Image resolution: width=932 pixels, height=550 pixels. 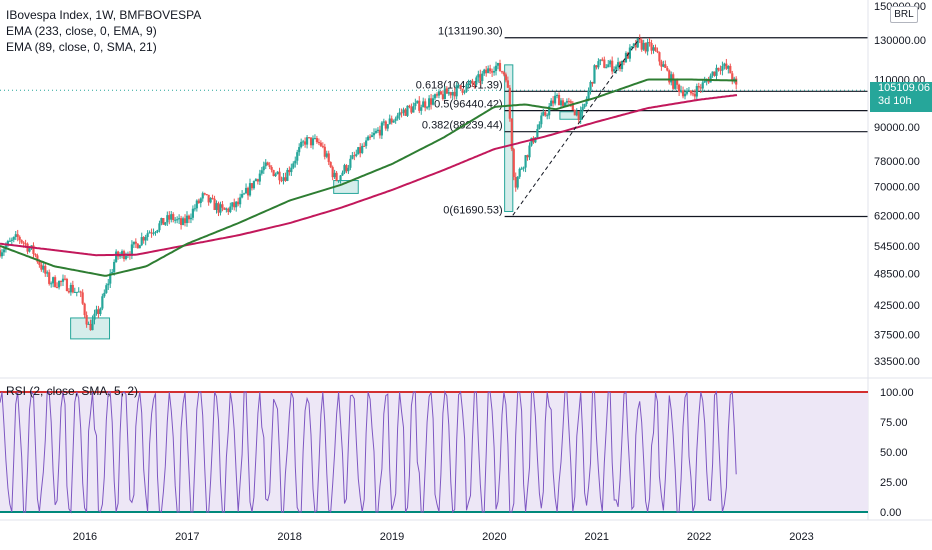 What do you see at coordinates (104, 15) in the screenshot?
I see `symbol-legend: IBovespa Index, 1W, BMFBOVESPA` at bounding box center [104, 15].